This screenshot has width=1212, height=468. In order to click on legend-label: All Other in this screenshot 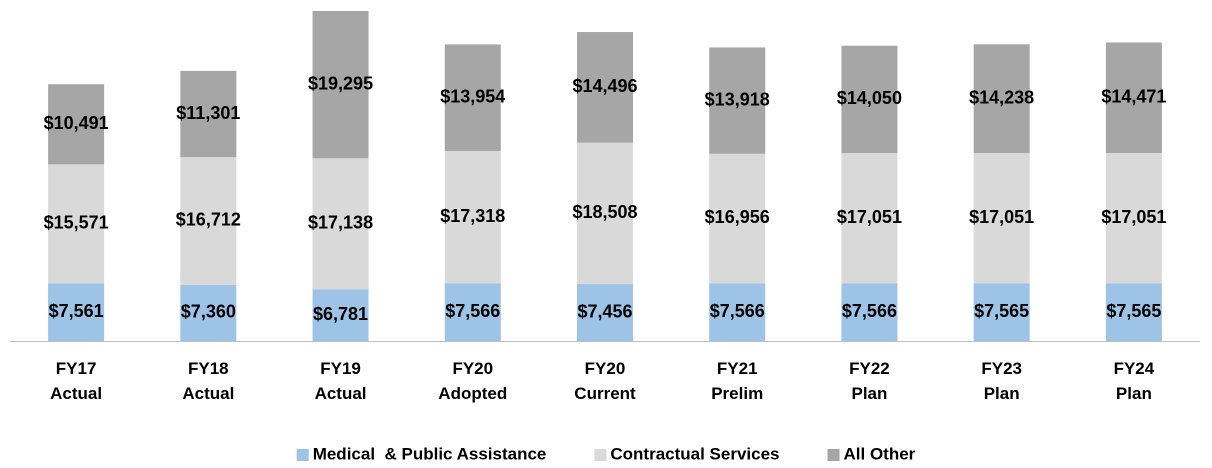, I will do `click(880, 453)`.